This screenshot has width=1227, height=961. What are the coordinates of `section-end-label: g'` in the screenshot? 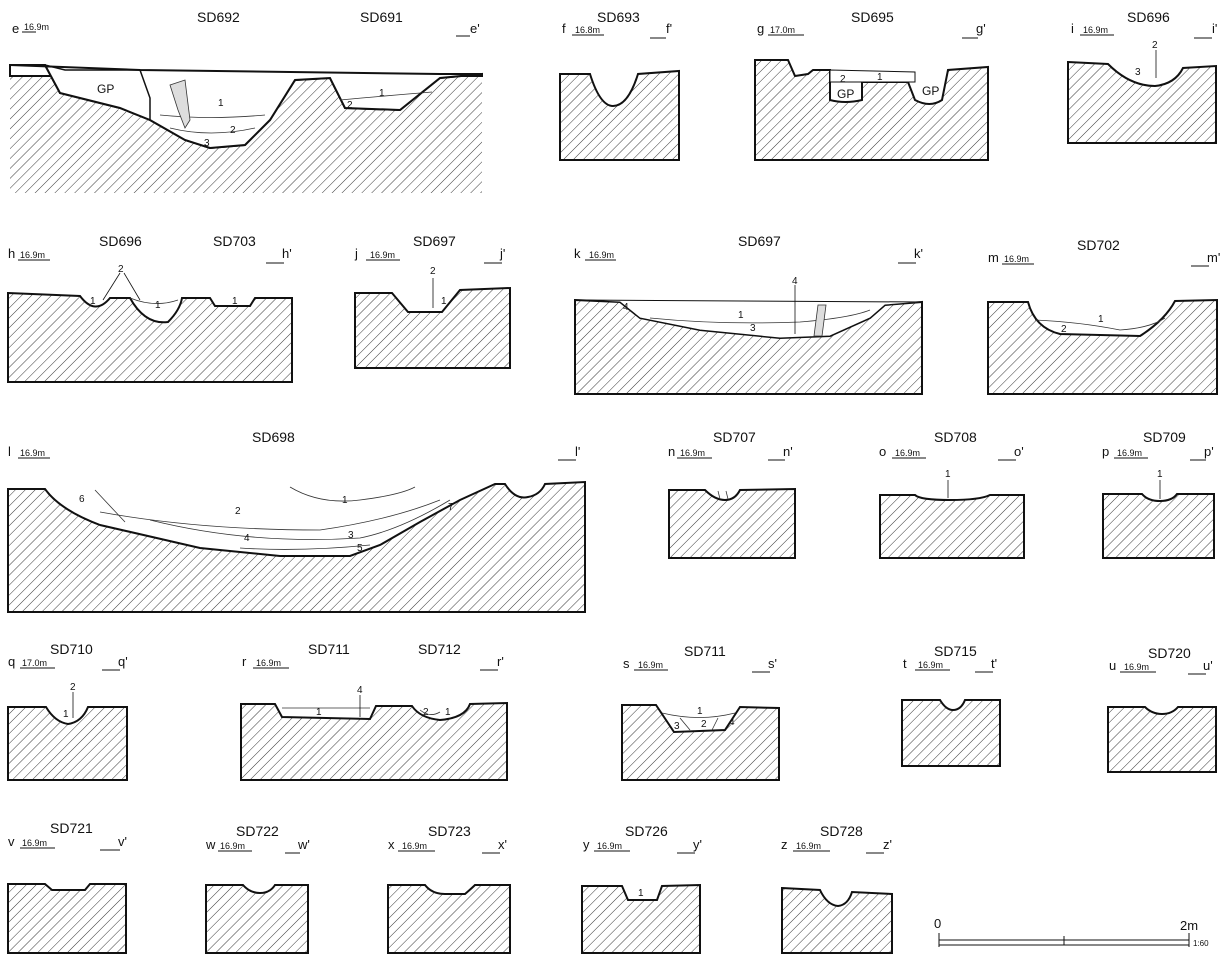 It's located at (981, 28).